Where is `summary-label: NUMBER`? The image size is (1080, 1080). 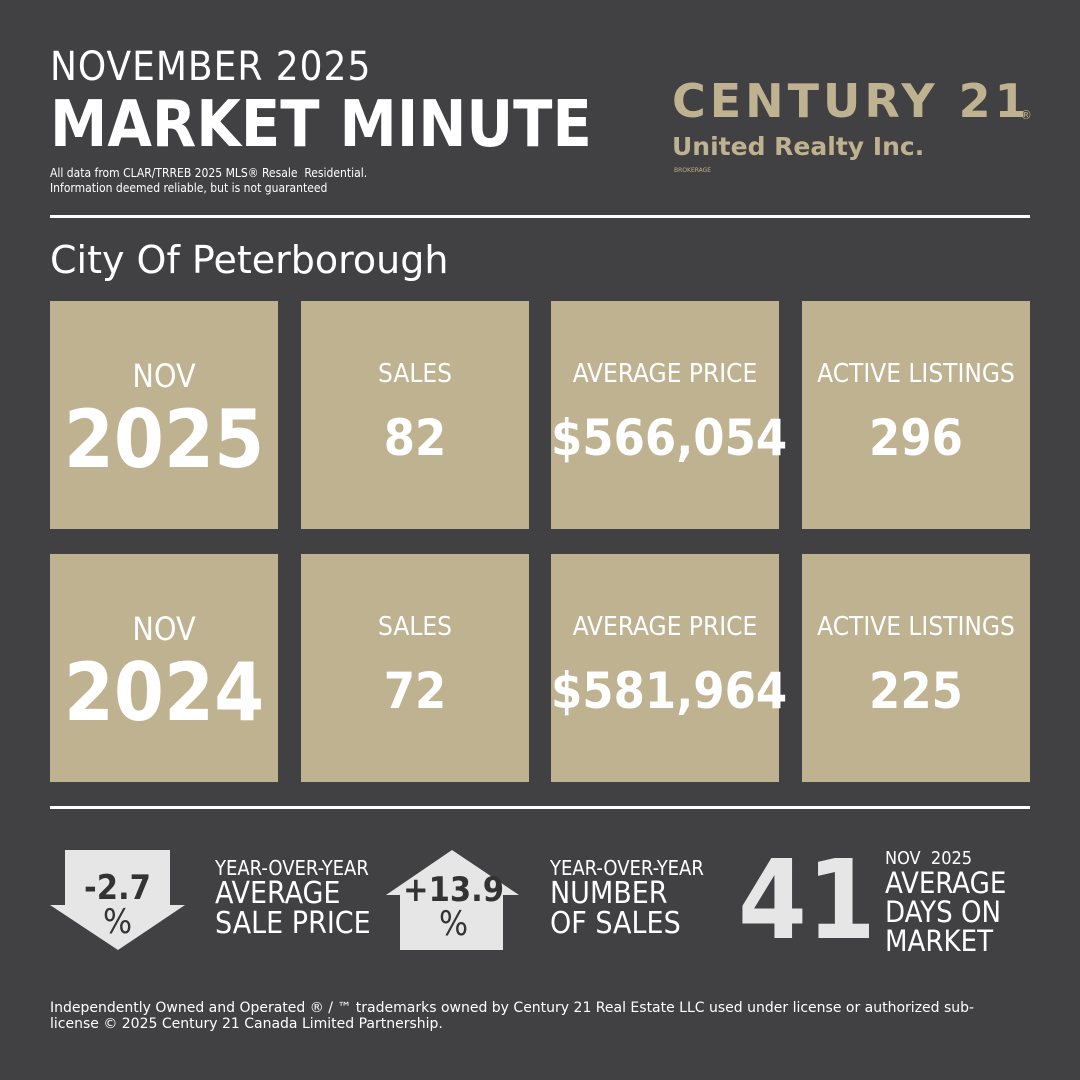 summary-label: NUMBER is located at coordinates (609, 893).